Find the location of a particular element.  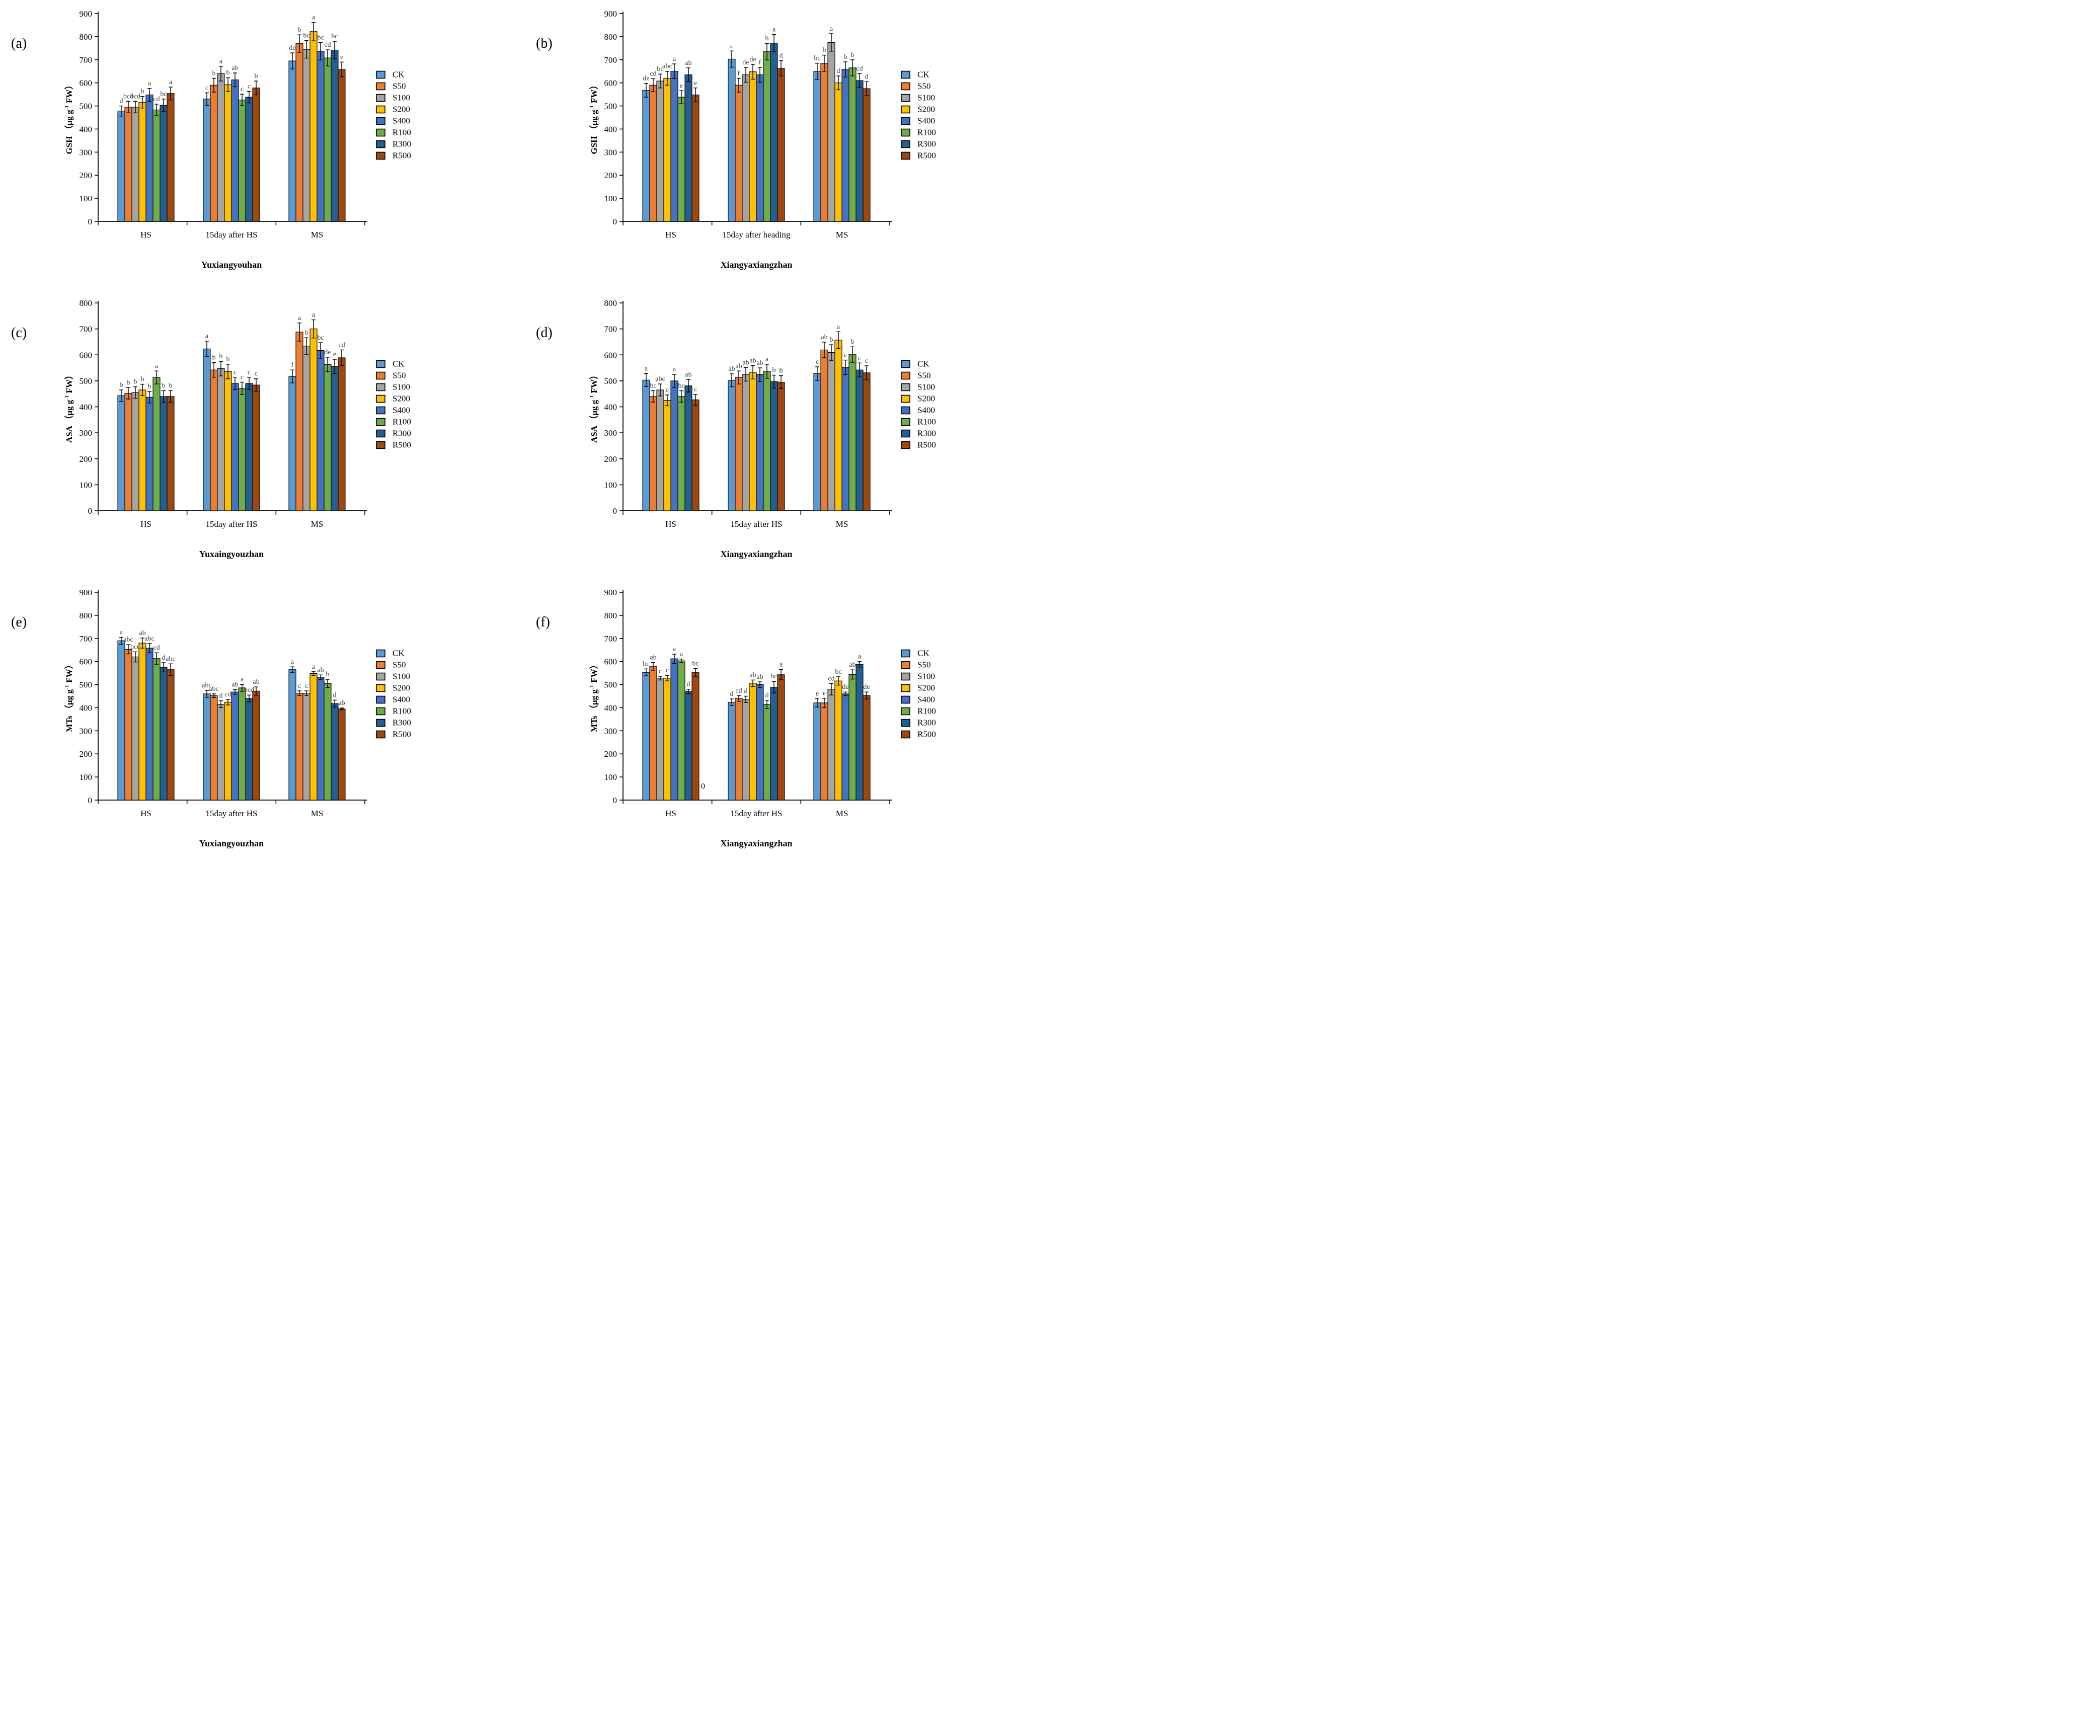

bar-R500-15day after HS is located at coordinates (781, 446).